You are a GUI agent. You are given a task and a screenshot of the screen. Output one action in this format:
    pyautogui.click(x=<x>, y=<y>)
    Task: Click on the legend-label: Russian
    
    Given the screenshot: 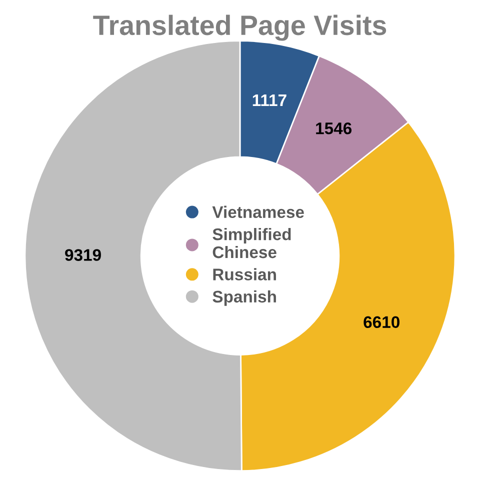 What is the action you would take?
    pyautogui.click(x=244, y=274)
    